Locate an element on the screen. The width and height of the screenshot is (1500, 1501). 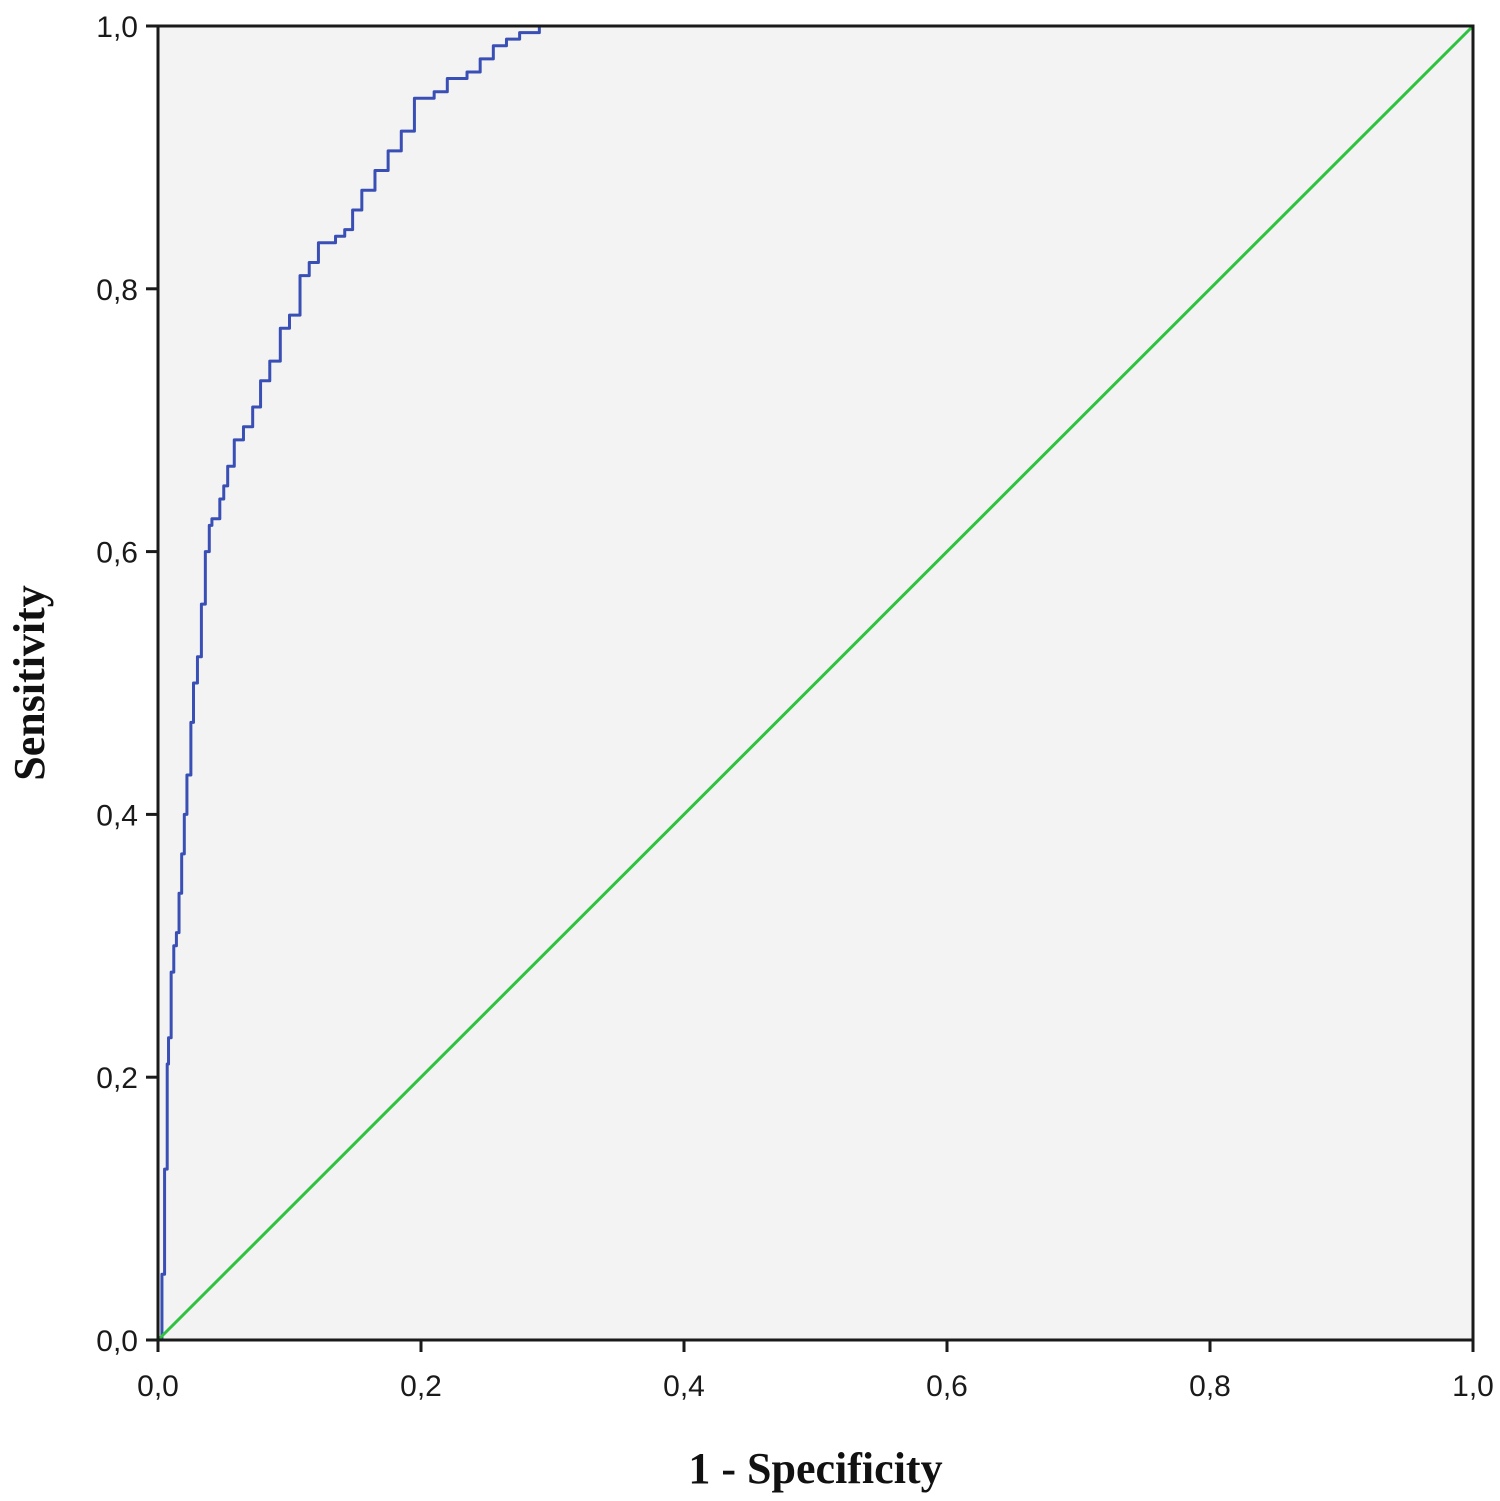
y-axis-title: Sensitivity is located at coordinates (29, 683).